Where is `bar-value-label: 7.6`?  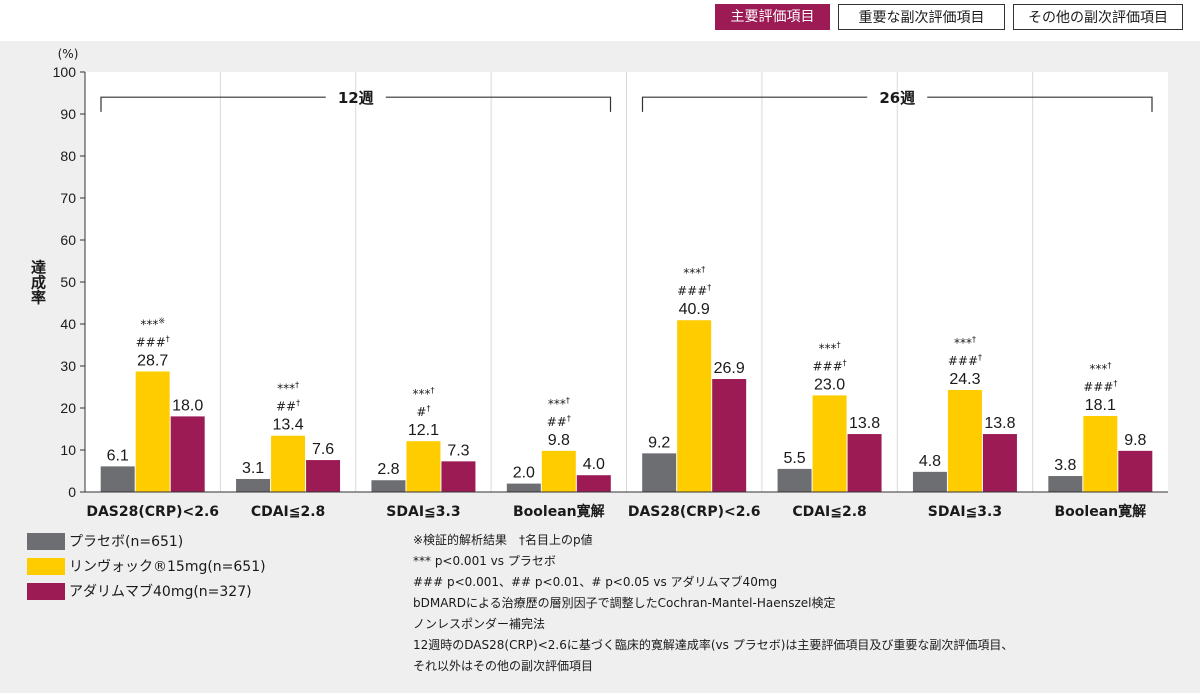
bar-value-label: 7.6 is located at coordinates (323, 449).